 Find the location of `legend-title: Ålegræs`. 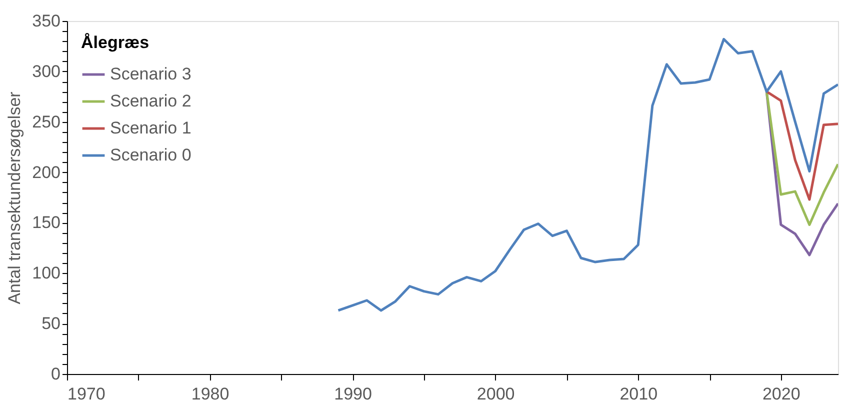

legend-title: Ålegræs is located at coordinates (115, 42).